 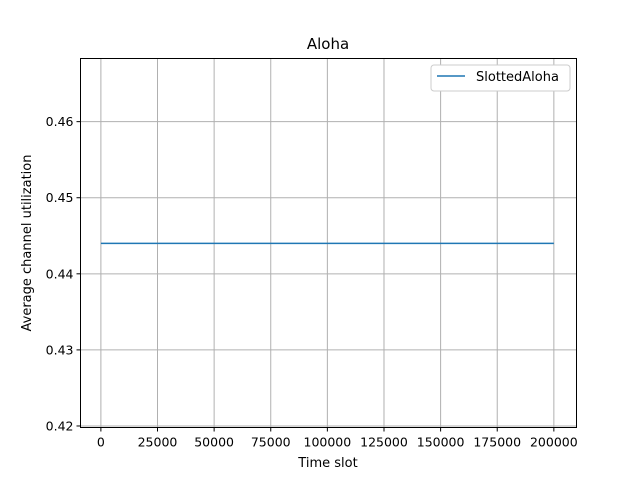 I want to click on y-tick-label: 0.42, so click(x=60, y=425).